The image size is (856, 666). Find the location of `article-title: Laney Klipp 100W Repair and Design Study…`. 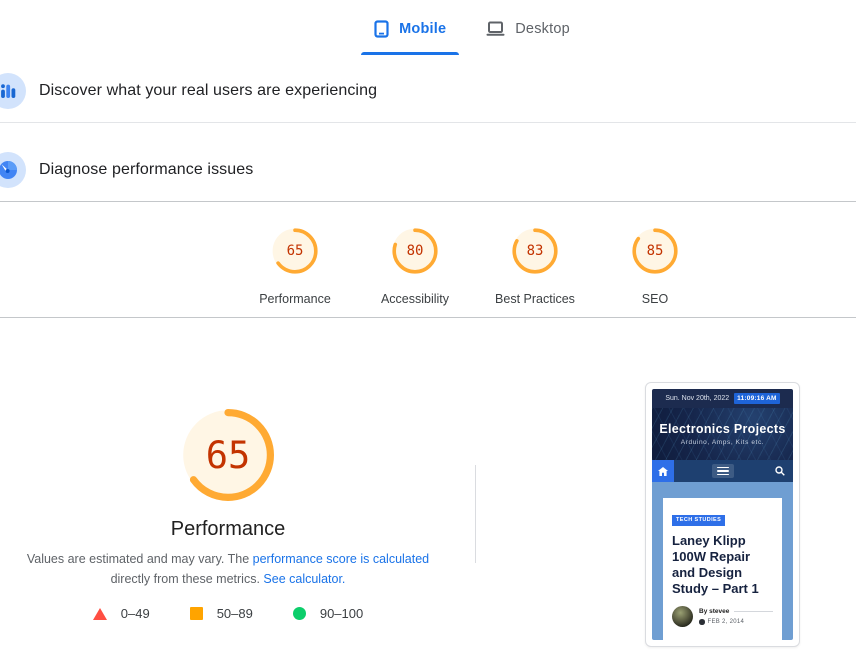

article-title: Laney Klipp 100W Repair and Design Study… is located at coordinates (715, 564).